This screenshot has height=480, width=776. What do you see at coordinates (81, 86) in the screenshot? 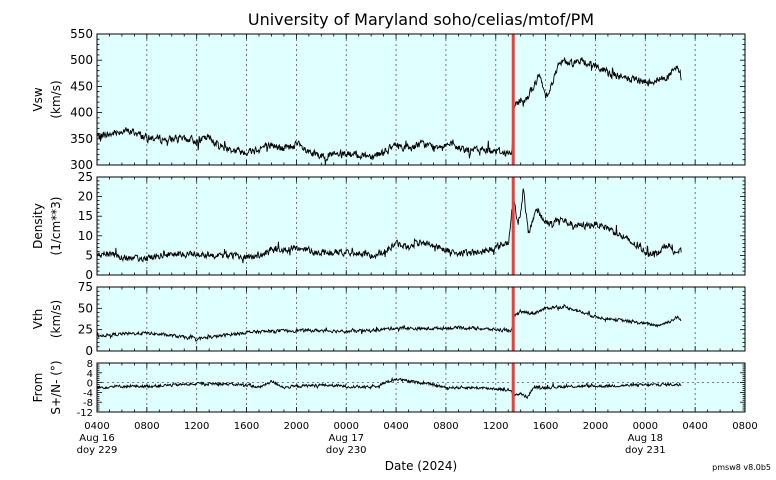
I see `y-tick-label: 450` at bounding box center [81, 86].